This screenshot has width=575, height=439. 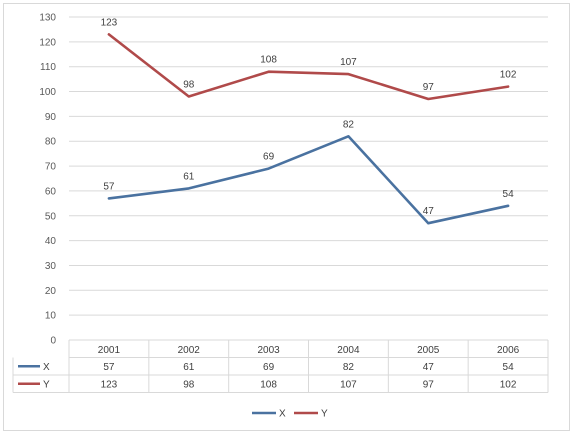 What do you see at coordinates (349, 124) in the screenshot?
I see `data-label-x: 82` at bounding box center [349, 124].